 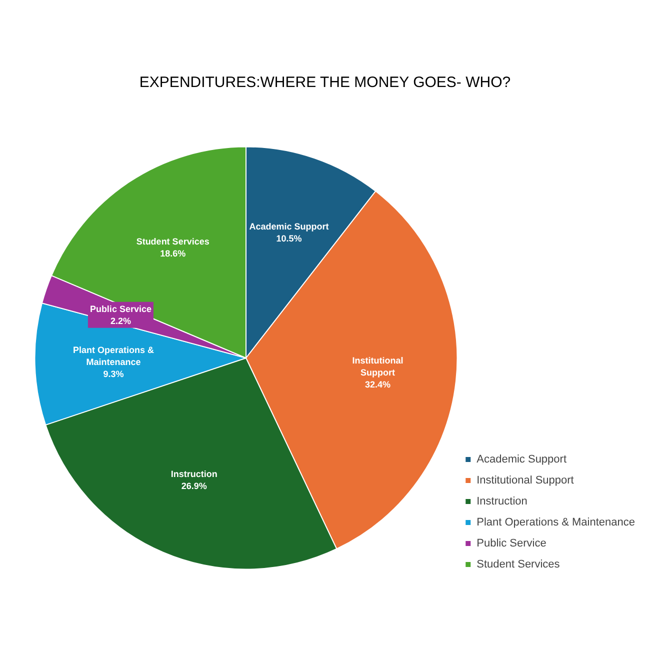 What do you see at coordinates (325, 82) in the screenshot?
I see `chart-title: EXPENDITURES:WHERE THE MONEY GOES- WHO?` at bounding box center [325, 82].